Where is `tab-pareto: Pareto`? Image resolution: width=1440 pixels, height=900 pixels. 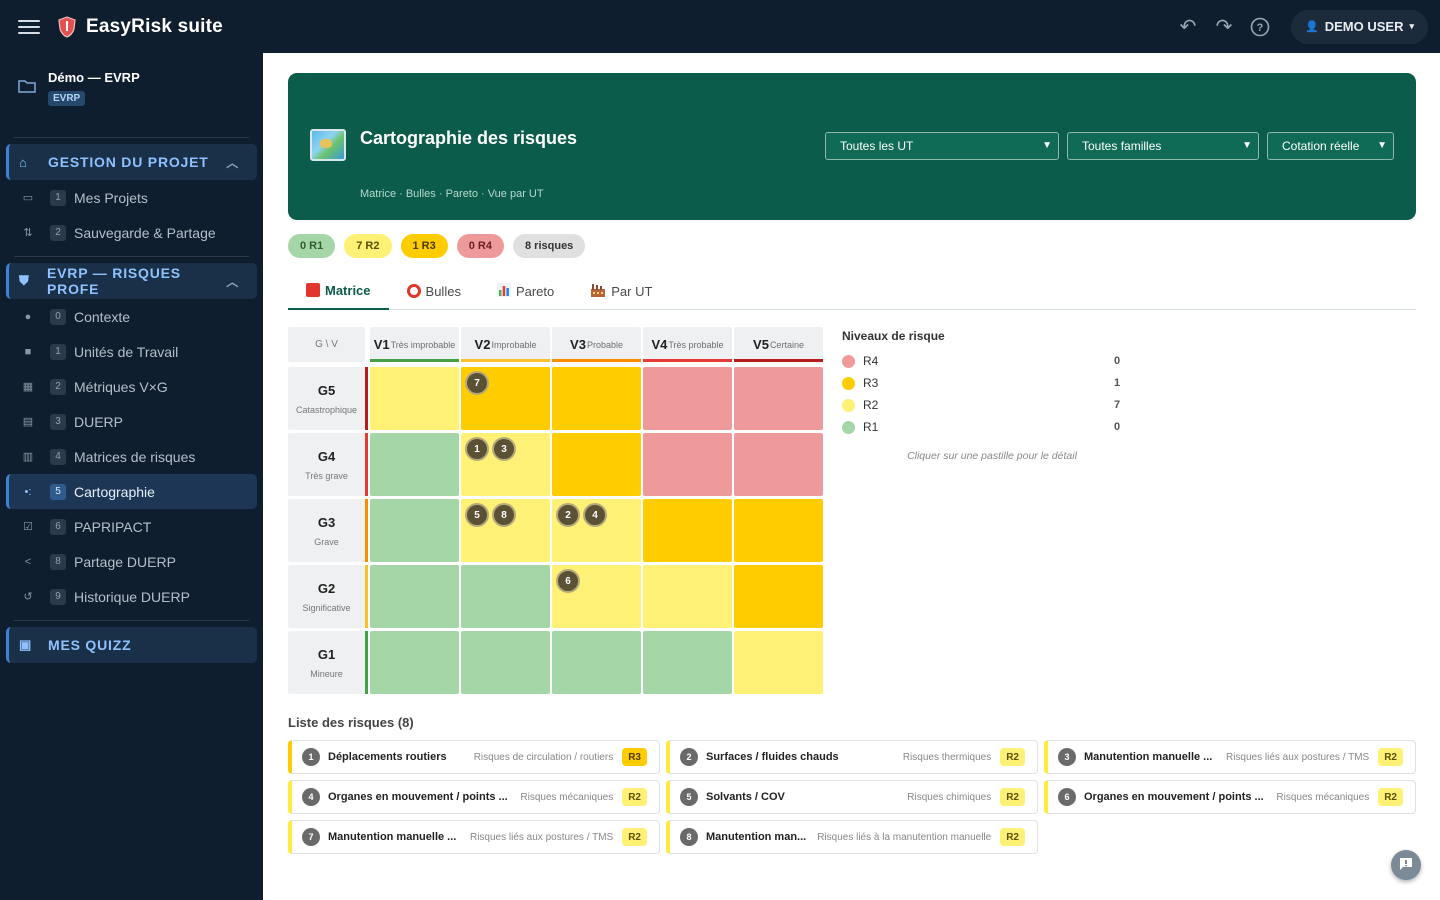 tab-pareto: Pareto is located at coordinates (525, 291).